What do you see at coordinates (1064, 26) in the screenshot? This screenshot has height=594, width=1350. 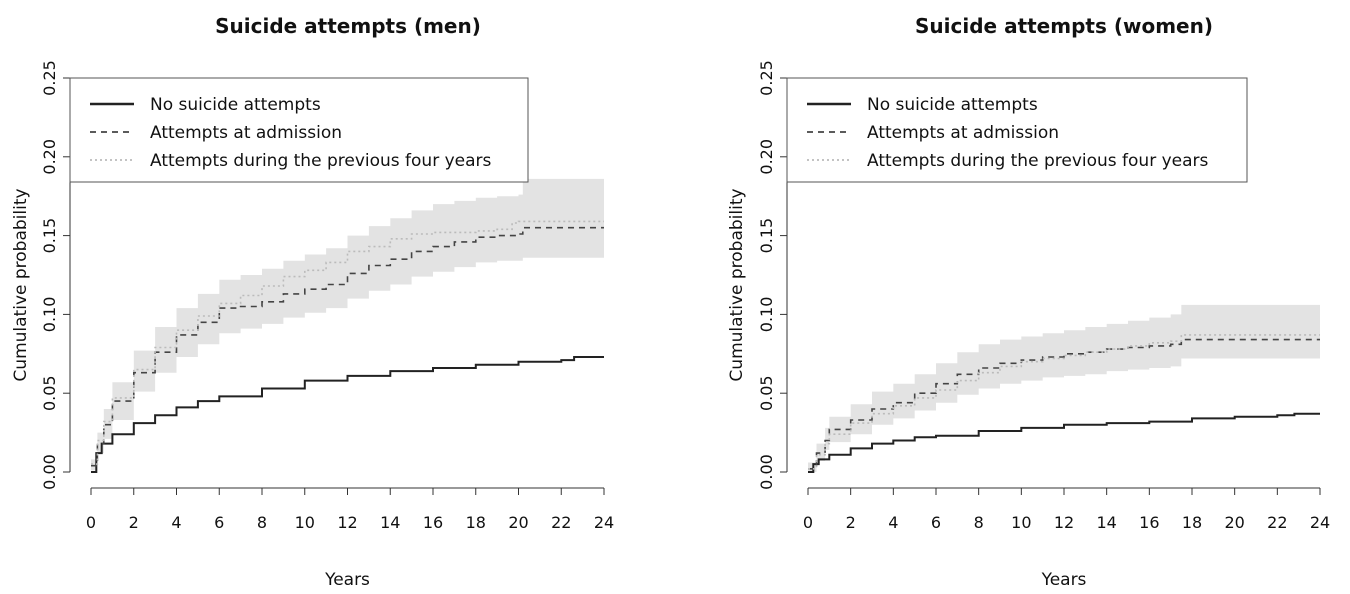 I see `chart-title: Suicide attempts (women)` at bounding box center [1064, 26].